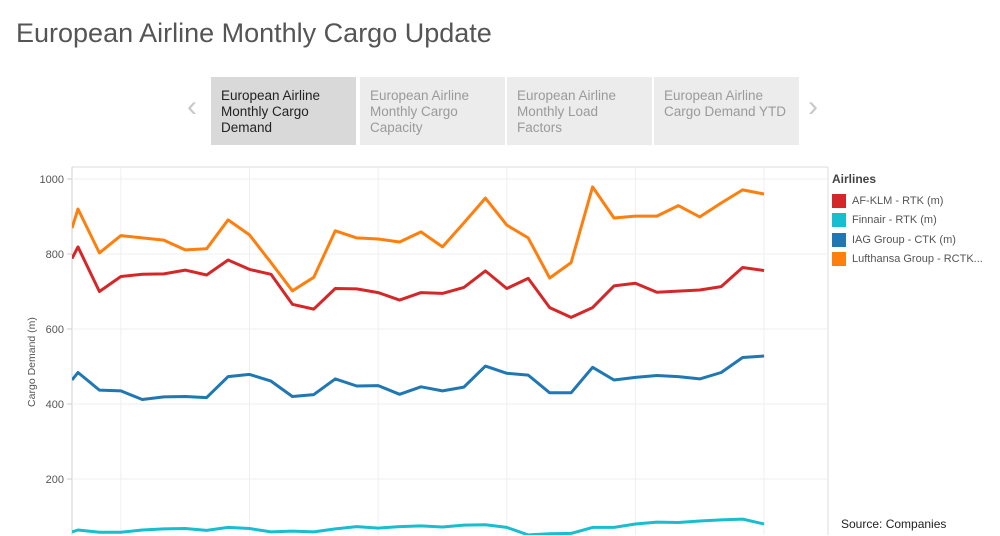  What do you see at coordinates (283, 111) in the screenshot?
I see `tab-cargo-demand: European Airline Monthly Cargo Demand` at bounding box center [283, 111].